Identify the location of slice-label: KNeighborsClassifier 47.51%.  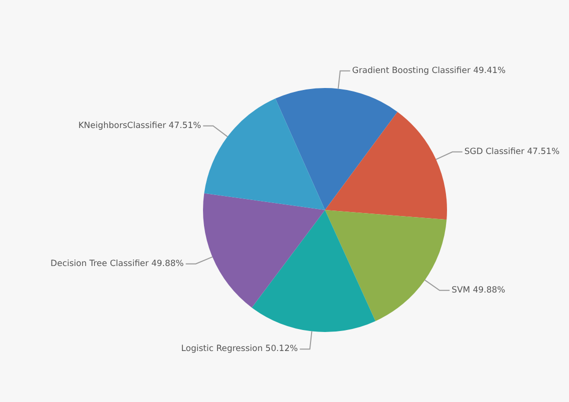
(140, 125).